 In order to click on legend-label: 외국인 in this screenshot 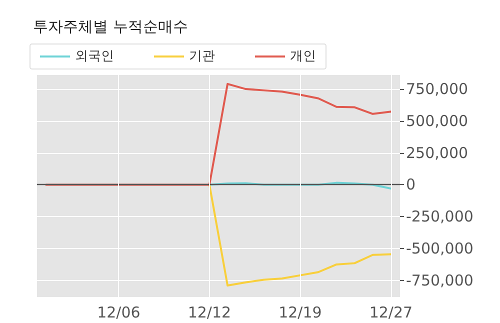, I will do `click(94, 56)`.